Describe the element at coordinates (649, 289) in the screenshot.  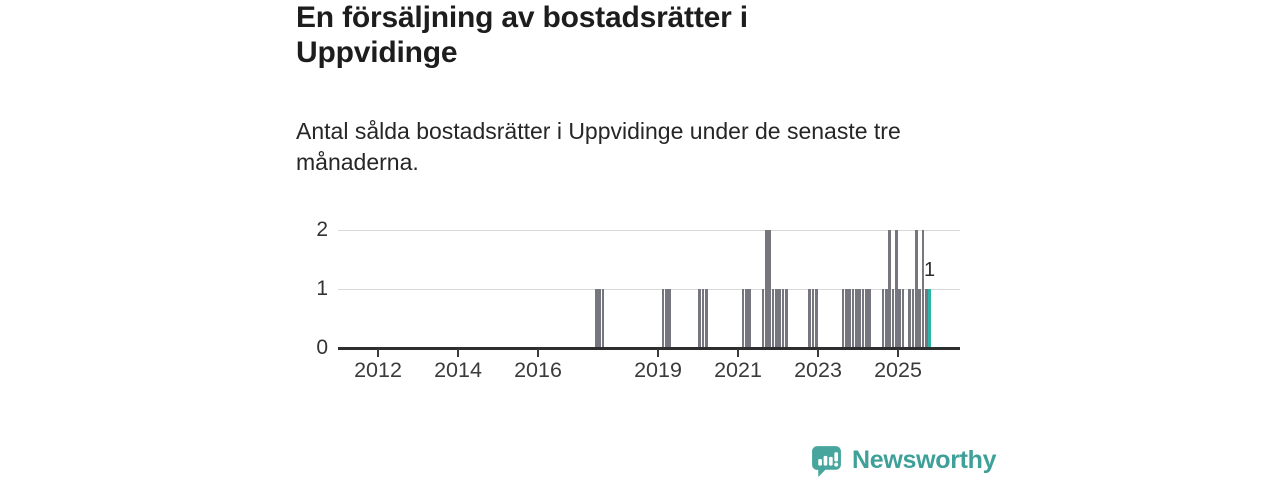
I see `gridline-y1` at that location.